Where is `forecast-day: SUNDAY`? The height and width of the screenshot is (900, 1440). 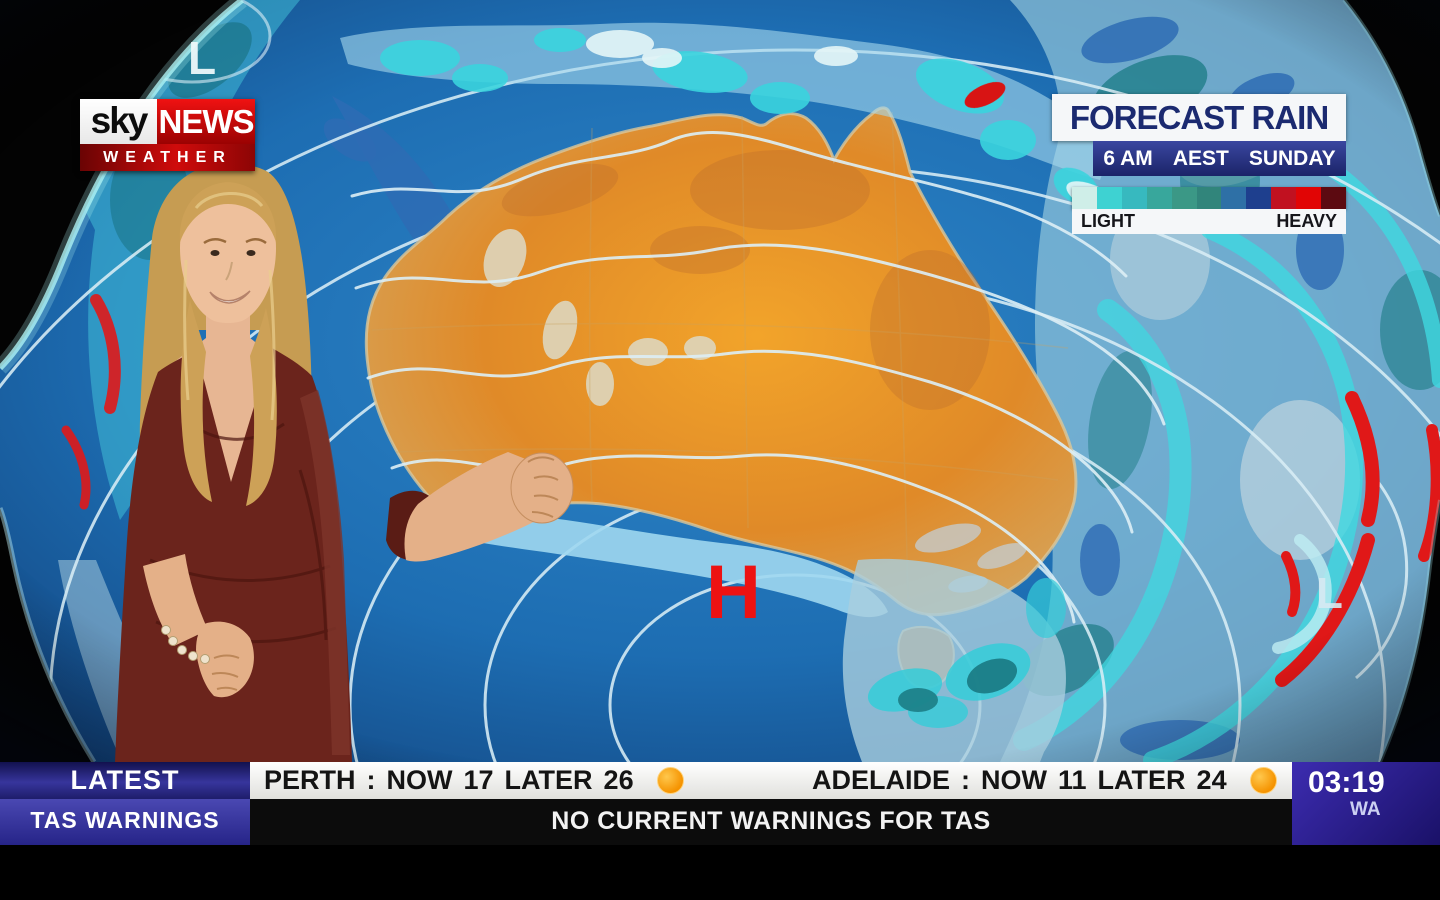 forecast-day: SUNDAY is located at coordinates (1292, 158).